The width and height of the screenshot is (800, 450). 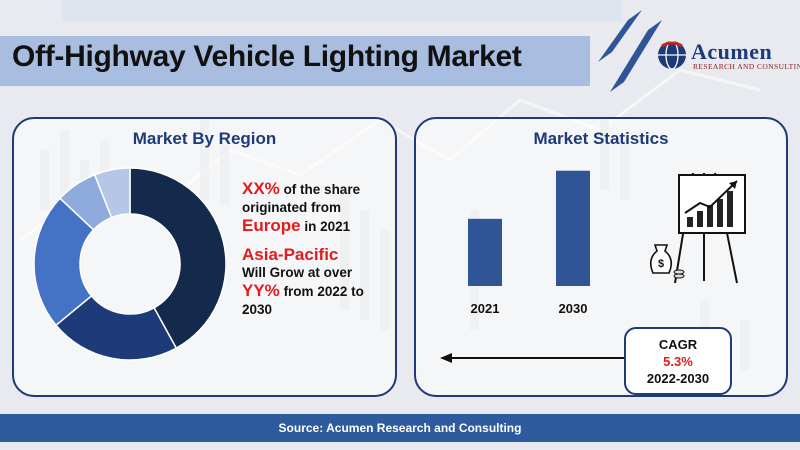 I want to click on share-text-1: of the share, so click(x=322, y=189).